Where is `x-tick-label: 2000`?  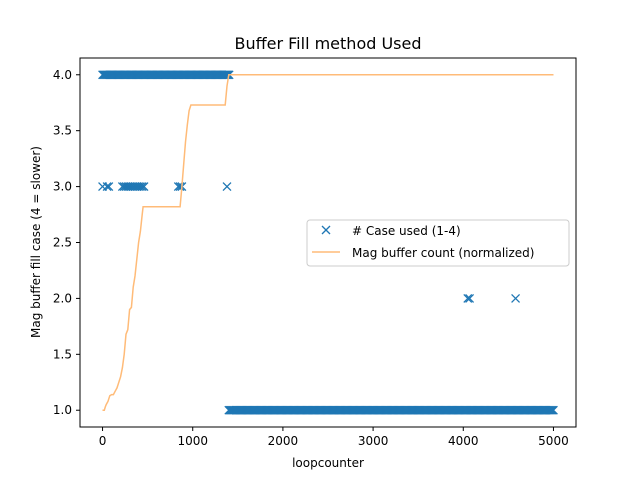
x-tick-label: 2000 is located at coordinates (283, 441).